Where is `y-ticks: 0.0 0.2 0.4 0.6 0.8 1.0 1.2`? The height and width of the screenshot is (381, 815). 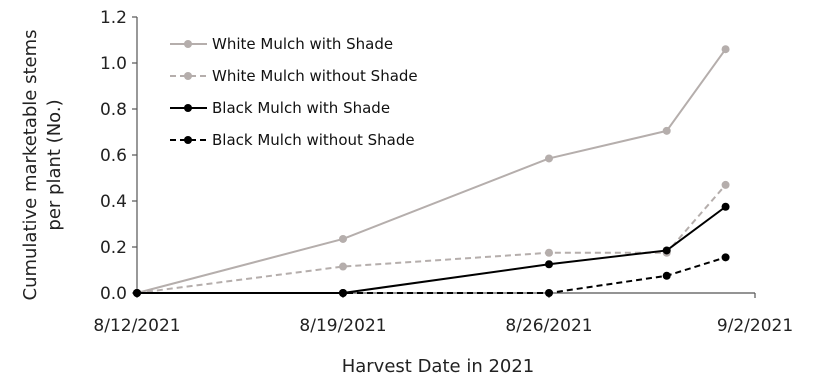 y-ticks: 0.0 0.2 0.4 0.6 0.8 1.0 1.2 is located at coordinates (118, 156).